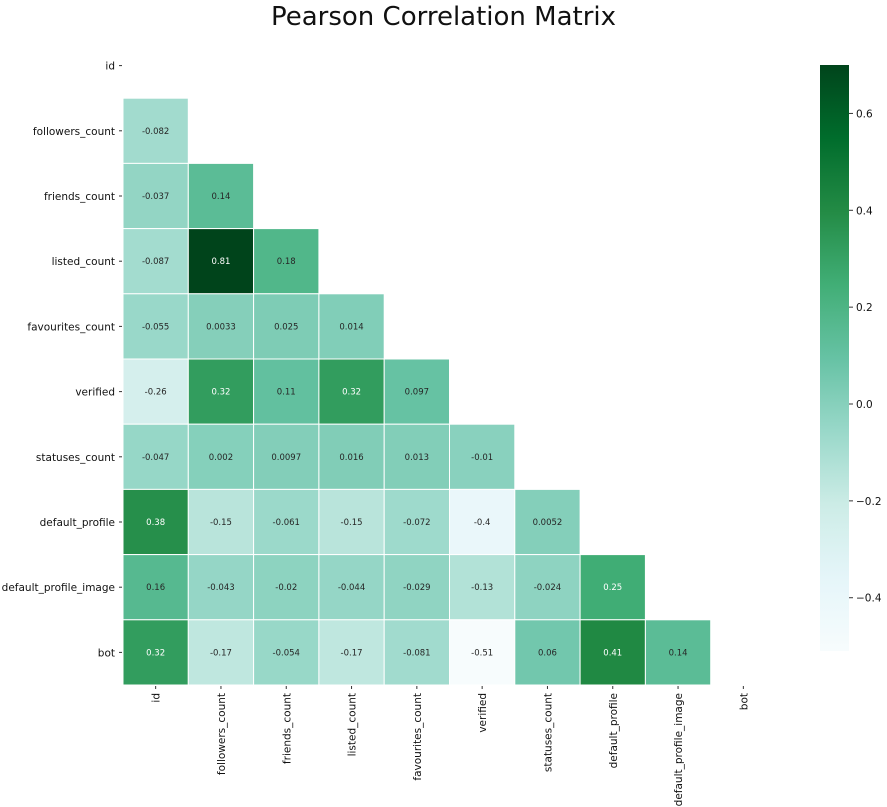 The image size is (887, 807). I want to click on cell-value-label: 0.41, so click(612, 653).